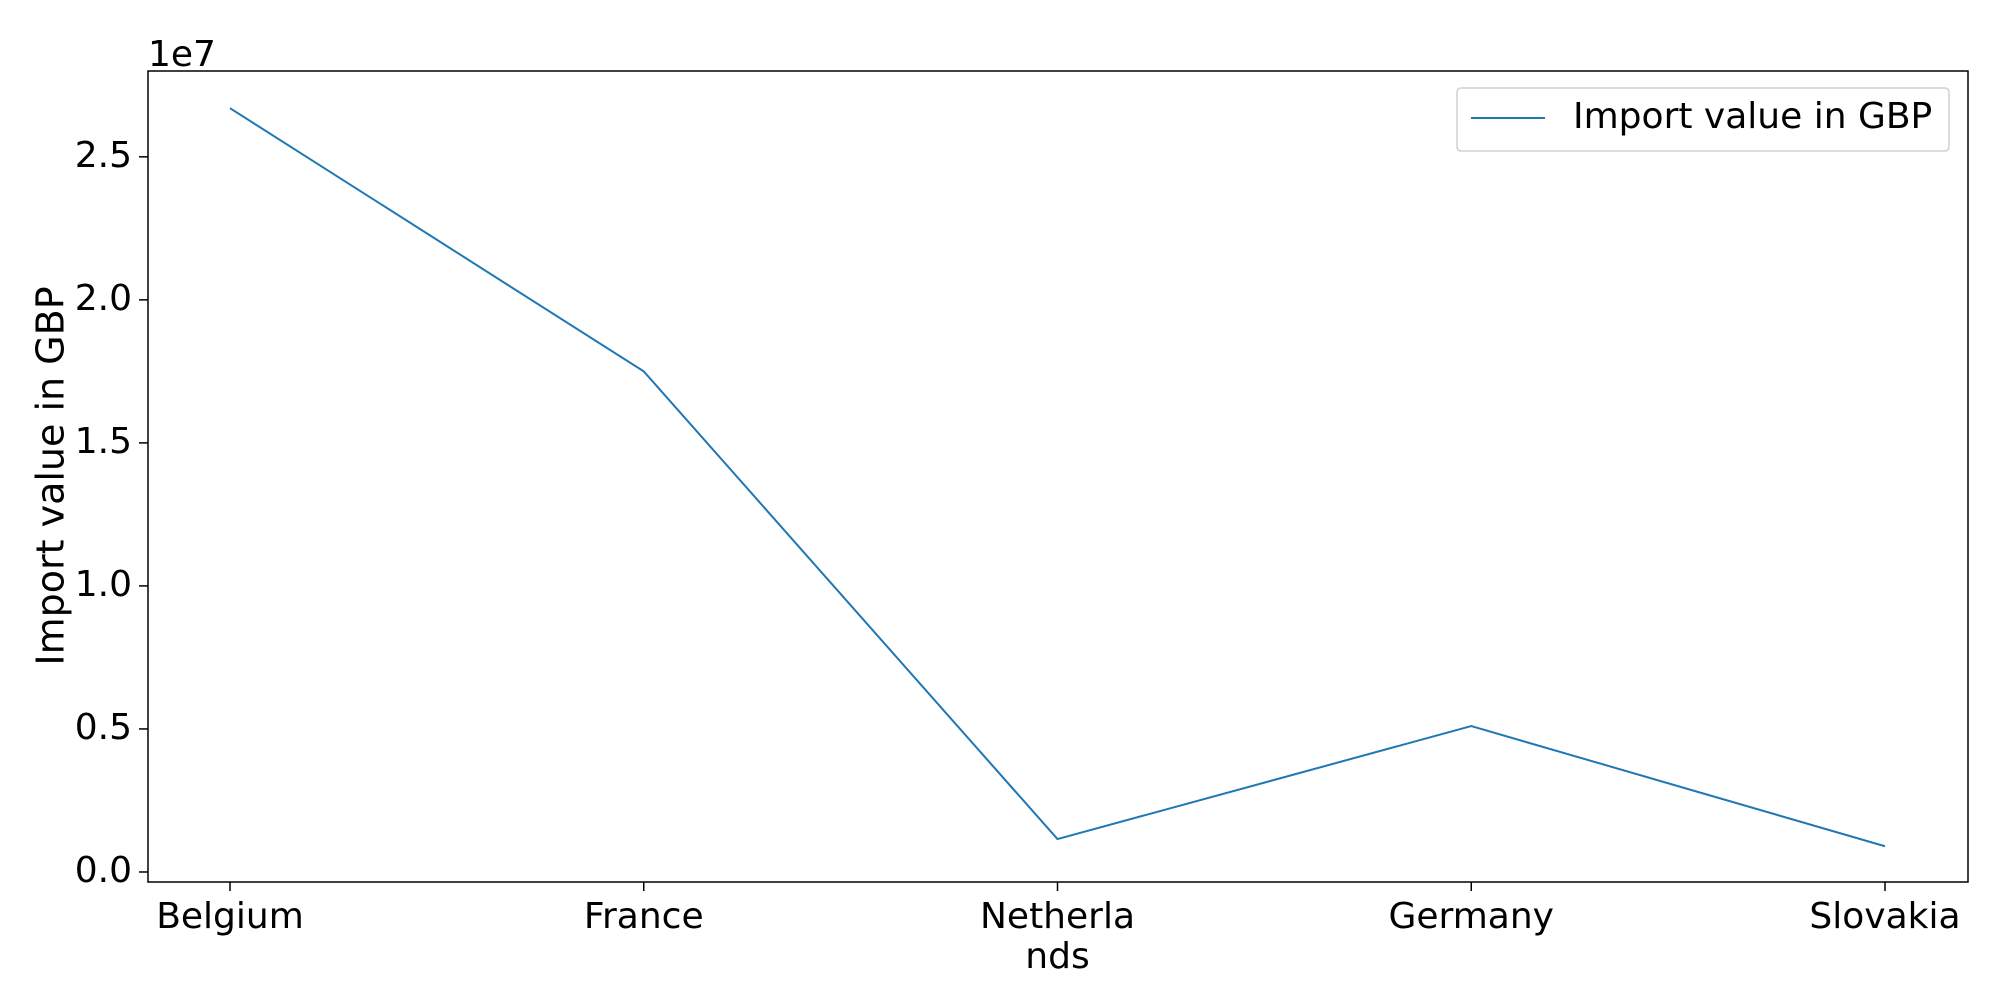 The width and height of the screenshot is (2000, 1000). What do you see at coordinates (111, 513) in the screenshot?
I see `y-axis: 0.0 0.5 1.0 1.5 2.0 2.5` at bounding box center [111, 513].